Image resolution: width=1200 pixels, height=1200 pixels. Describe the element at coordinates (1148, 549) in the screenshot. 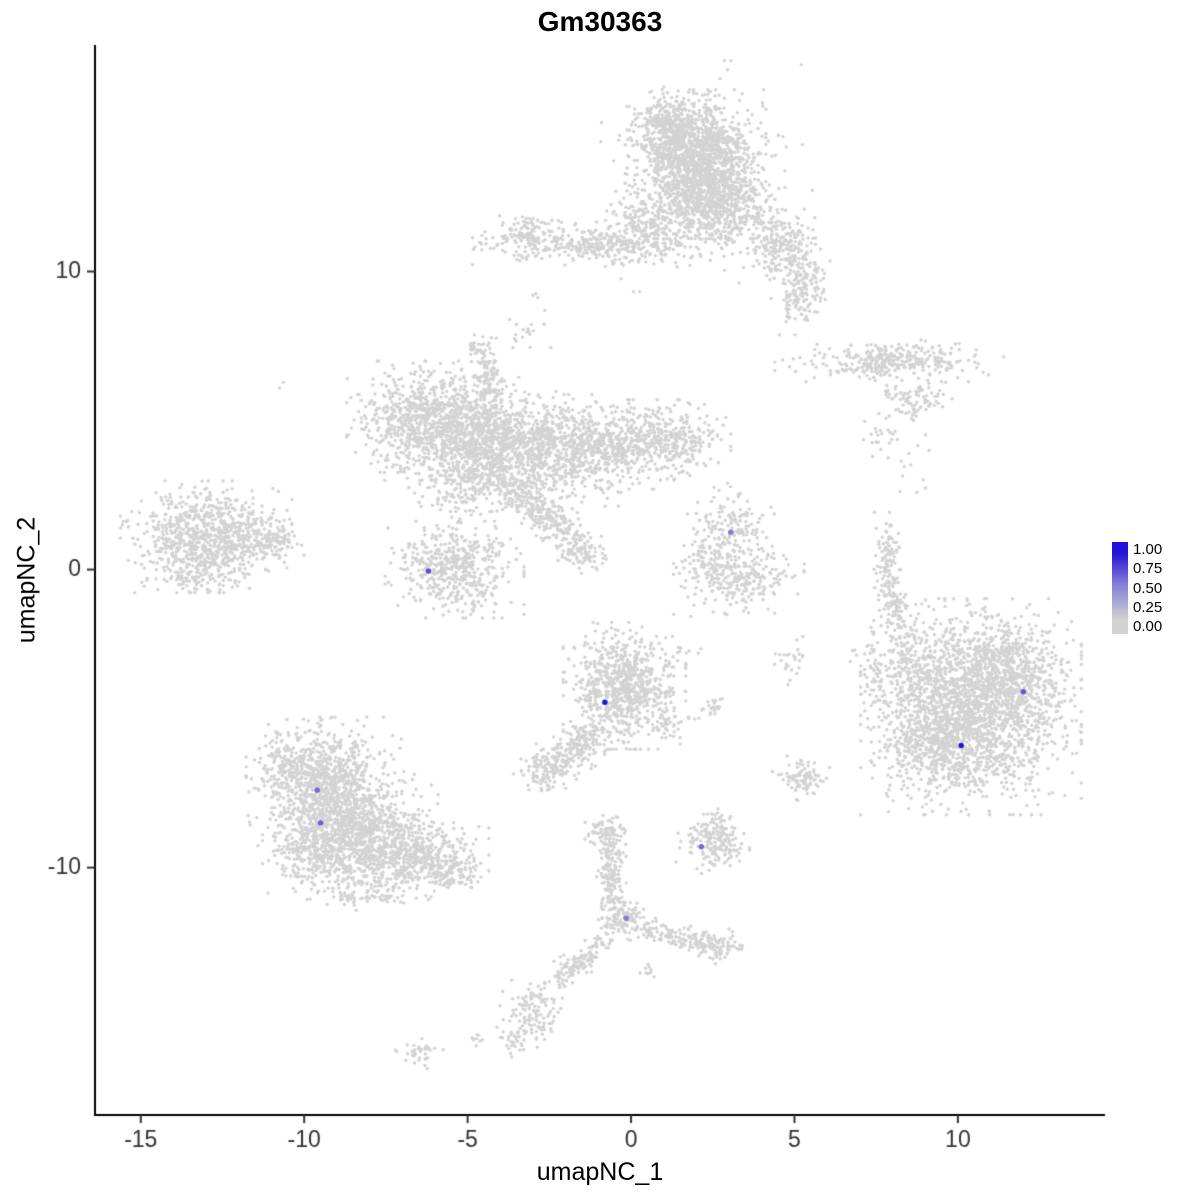

I see `legend-tick-label: 1.00` at that location.